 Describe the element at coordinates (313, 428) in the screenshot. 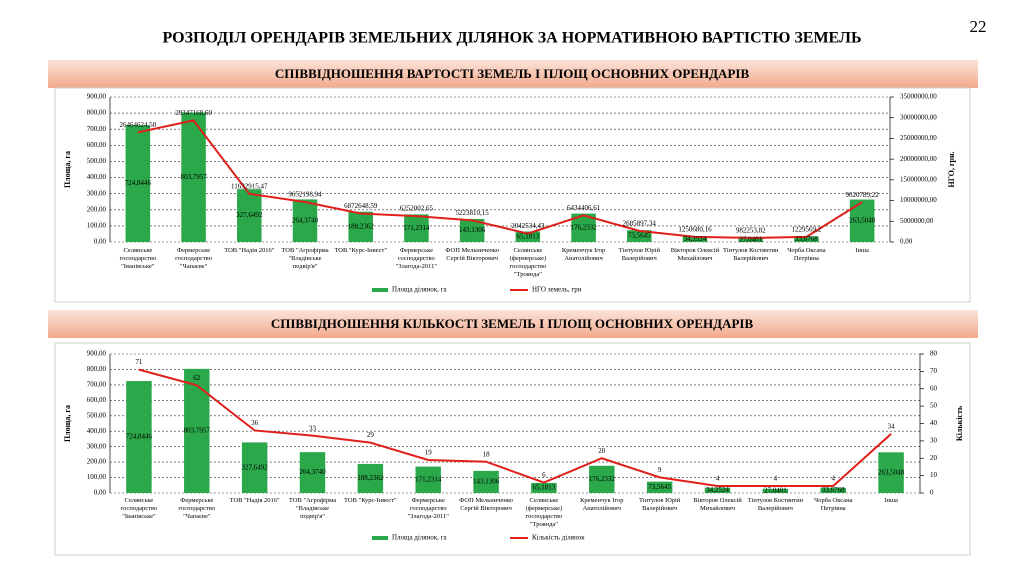

I see `data-label: 33` at that location.